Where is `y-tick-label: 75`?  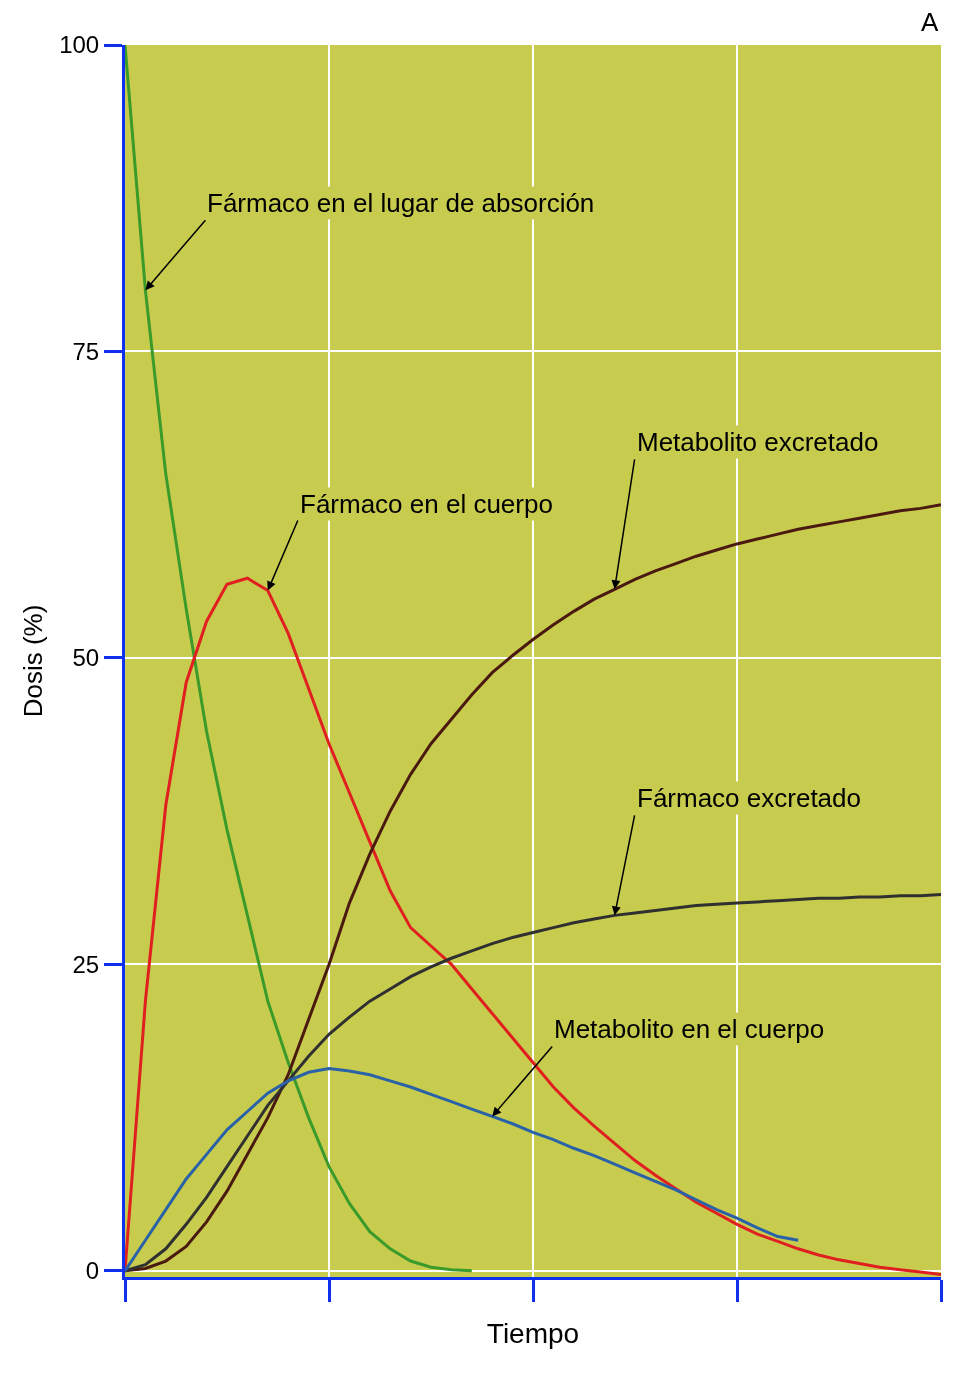
y-tick-label: 75 is located at coordinates (86, 351).